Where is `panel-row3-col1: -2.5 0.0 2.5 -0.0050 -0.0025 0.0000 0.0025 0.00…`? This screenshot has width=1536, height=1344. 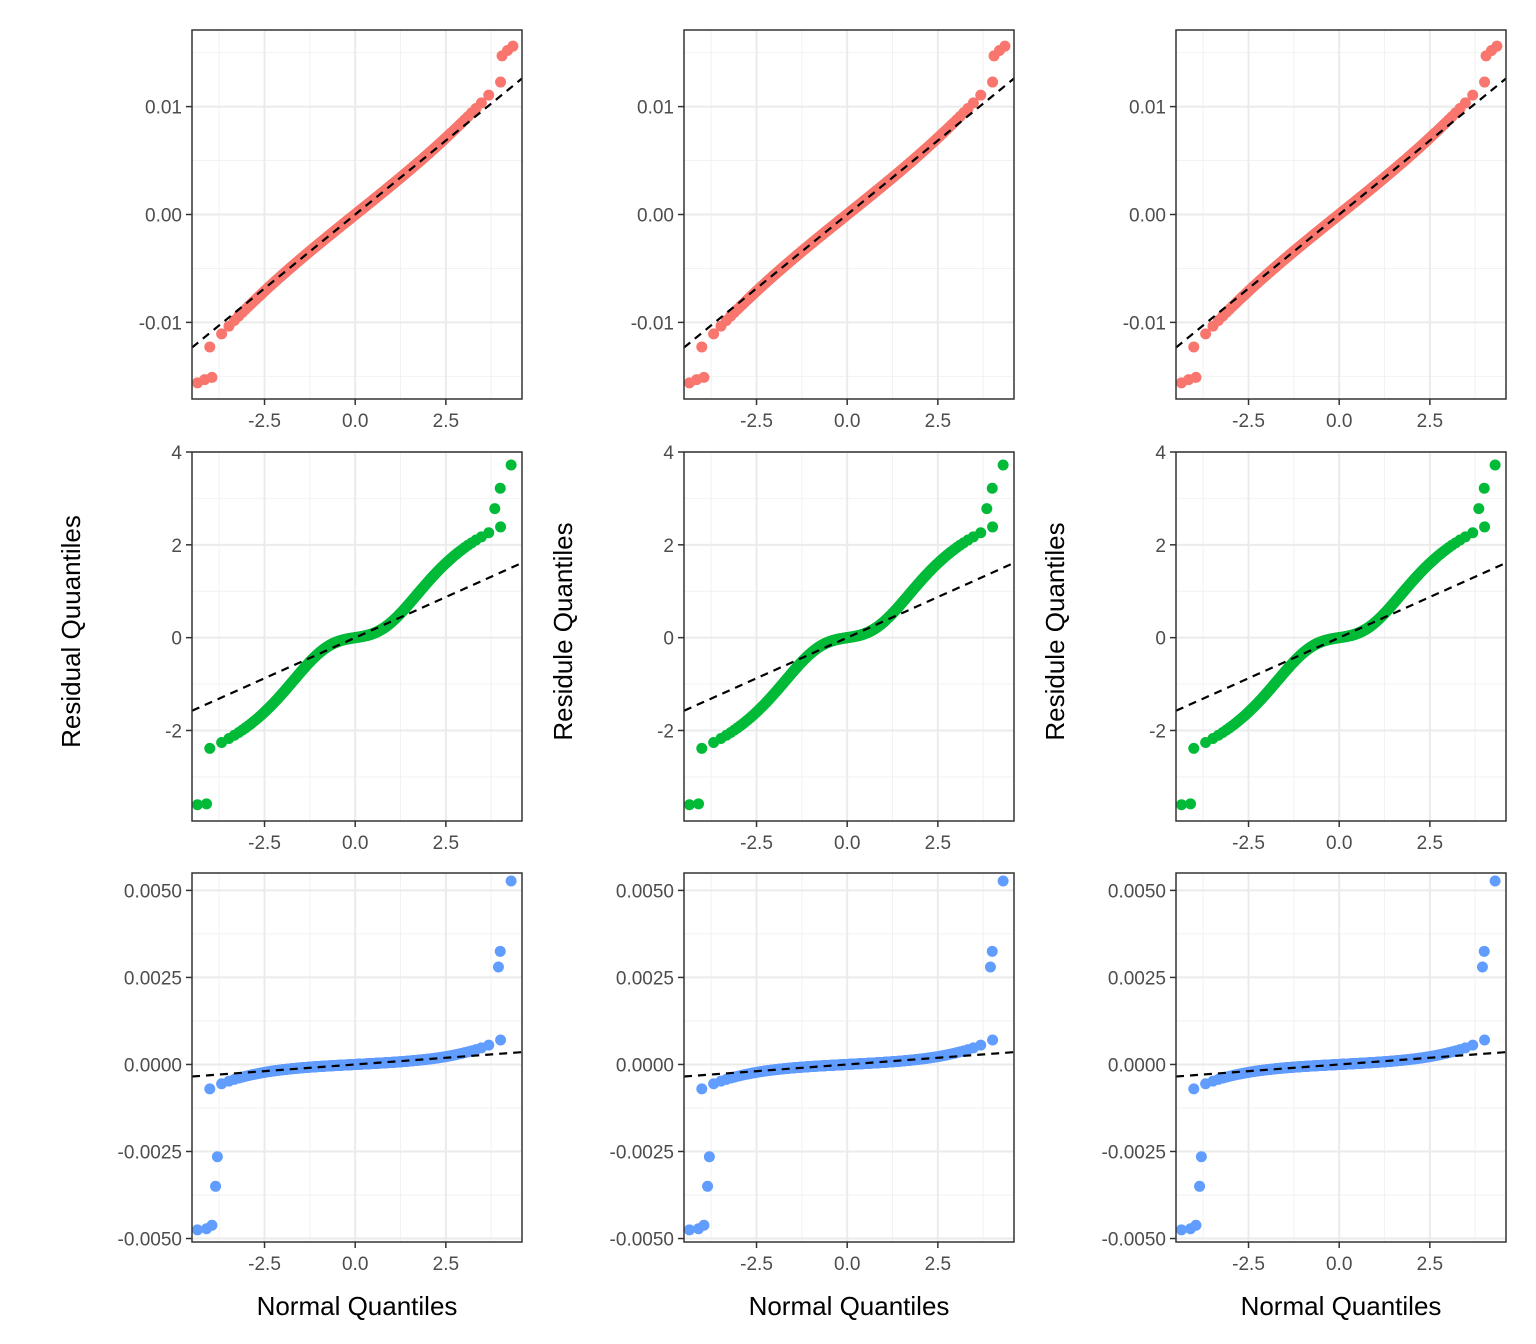
panel-row3-col1: -2.5 0.0 2.5 -0.0050 -0.0025 0.0000 0.0025 0.00… is located at coordinates (320, 1096).